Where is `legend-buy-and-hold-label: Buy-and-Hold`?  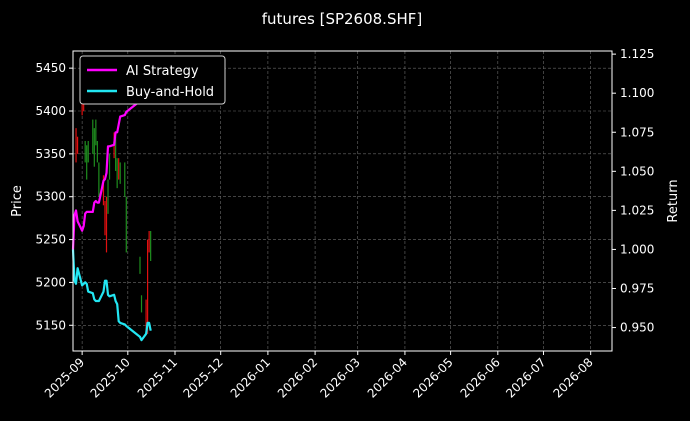
legend-buy-and-hold-label: Buy-and-Hold is located at coordinates (170, 92).